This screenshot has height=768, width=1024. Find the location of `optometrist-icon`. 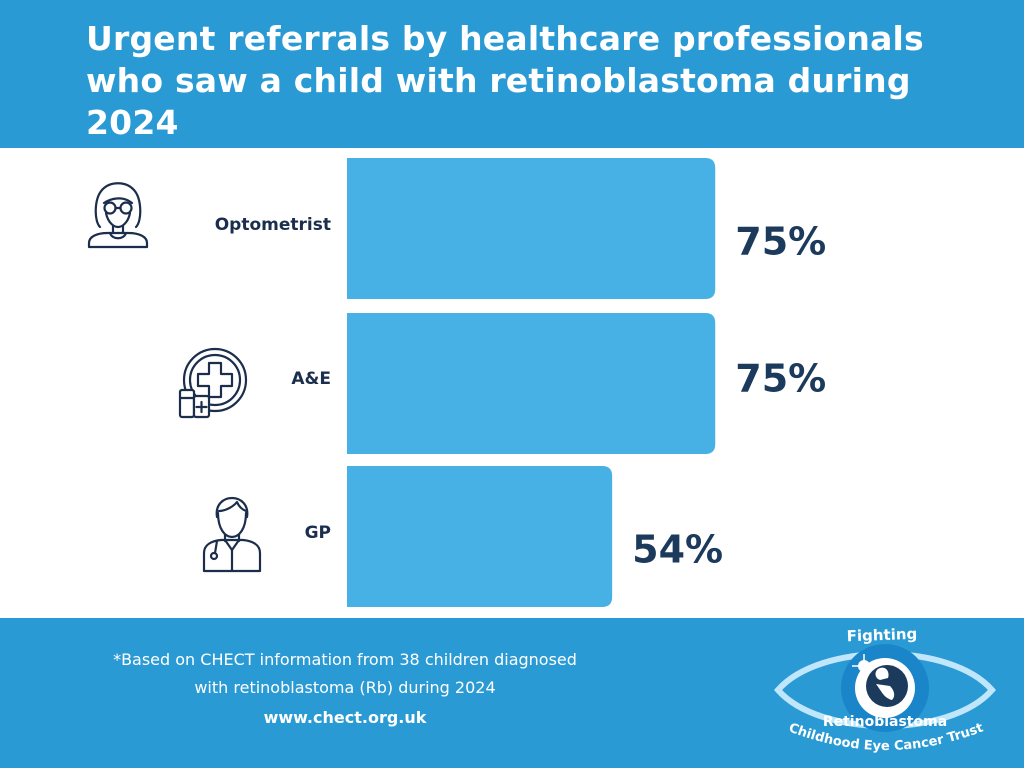

optometrist-icon is located at coordinates (118, 215).